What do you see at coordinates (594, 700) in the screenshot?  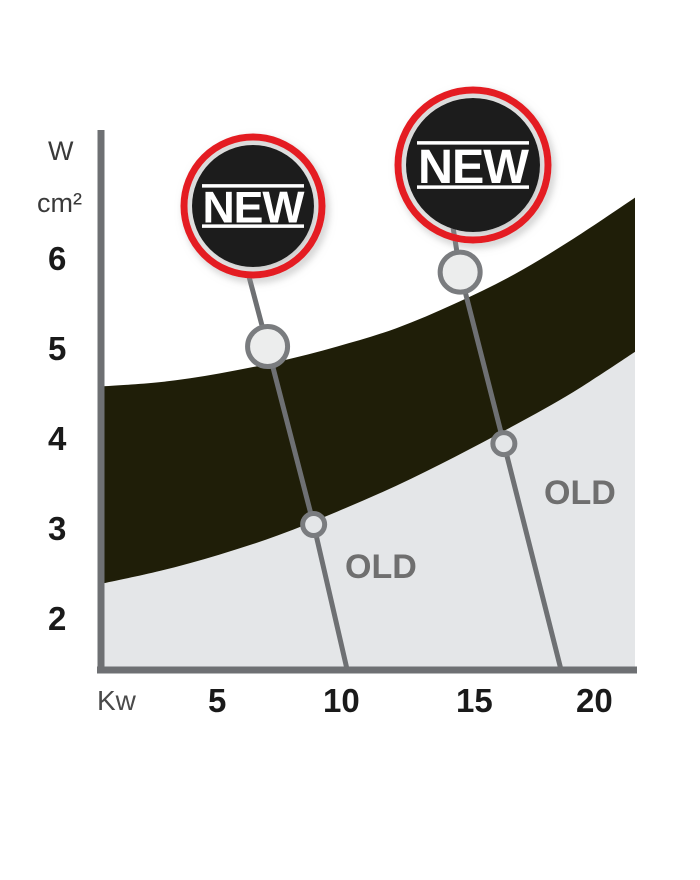 I see `x-tick-label-20: 20` at bounding box center [594, 700].